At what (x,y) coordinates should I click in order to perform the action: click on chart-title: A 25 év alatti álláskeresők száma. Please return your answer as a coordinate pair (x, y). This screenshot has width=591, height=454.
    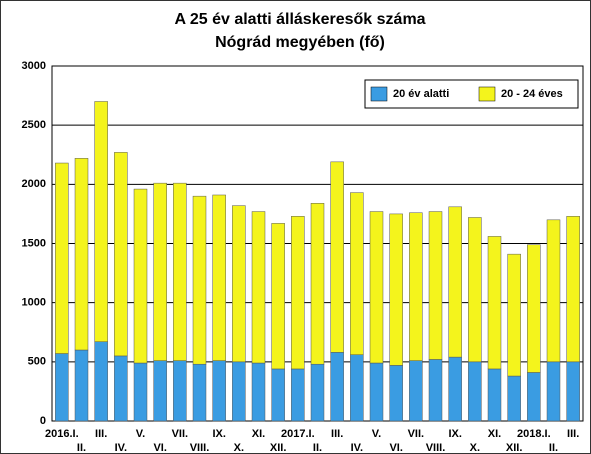
    Looking at the image, I should click on (299, 19).